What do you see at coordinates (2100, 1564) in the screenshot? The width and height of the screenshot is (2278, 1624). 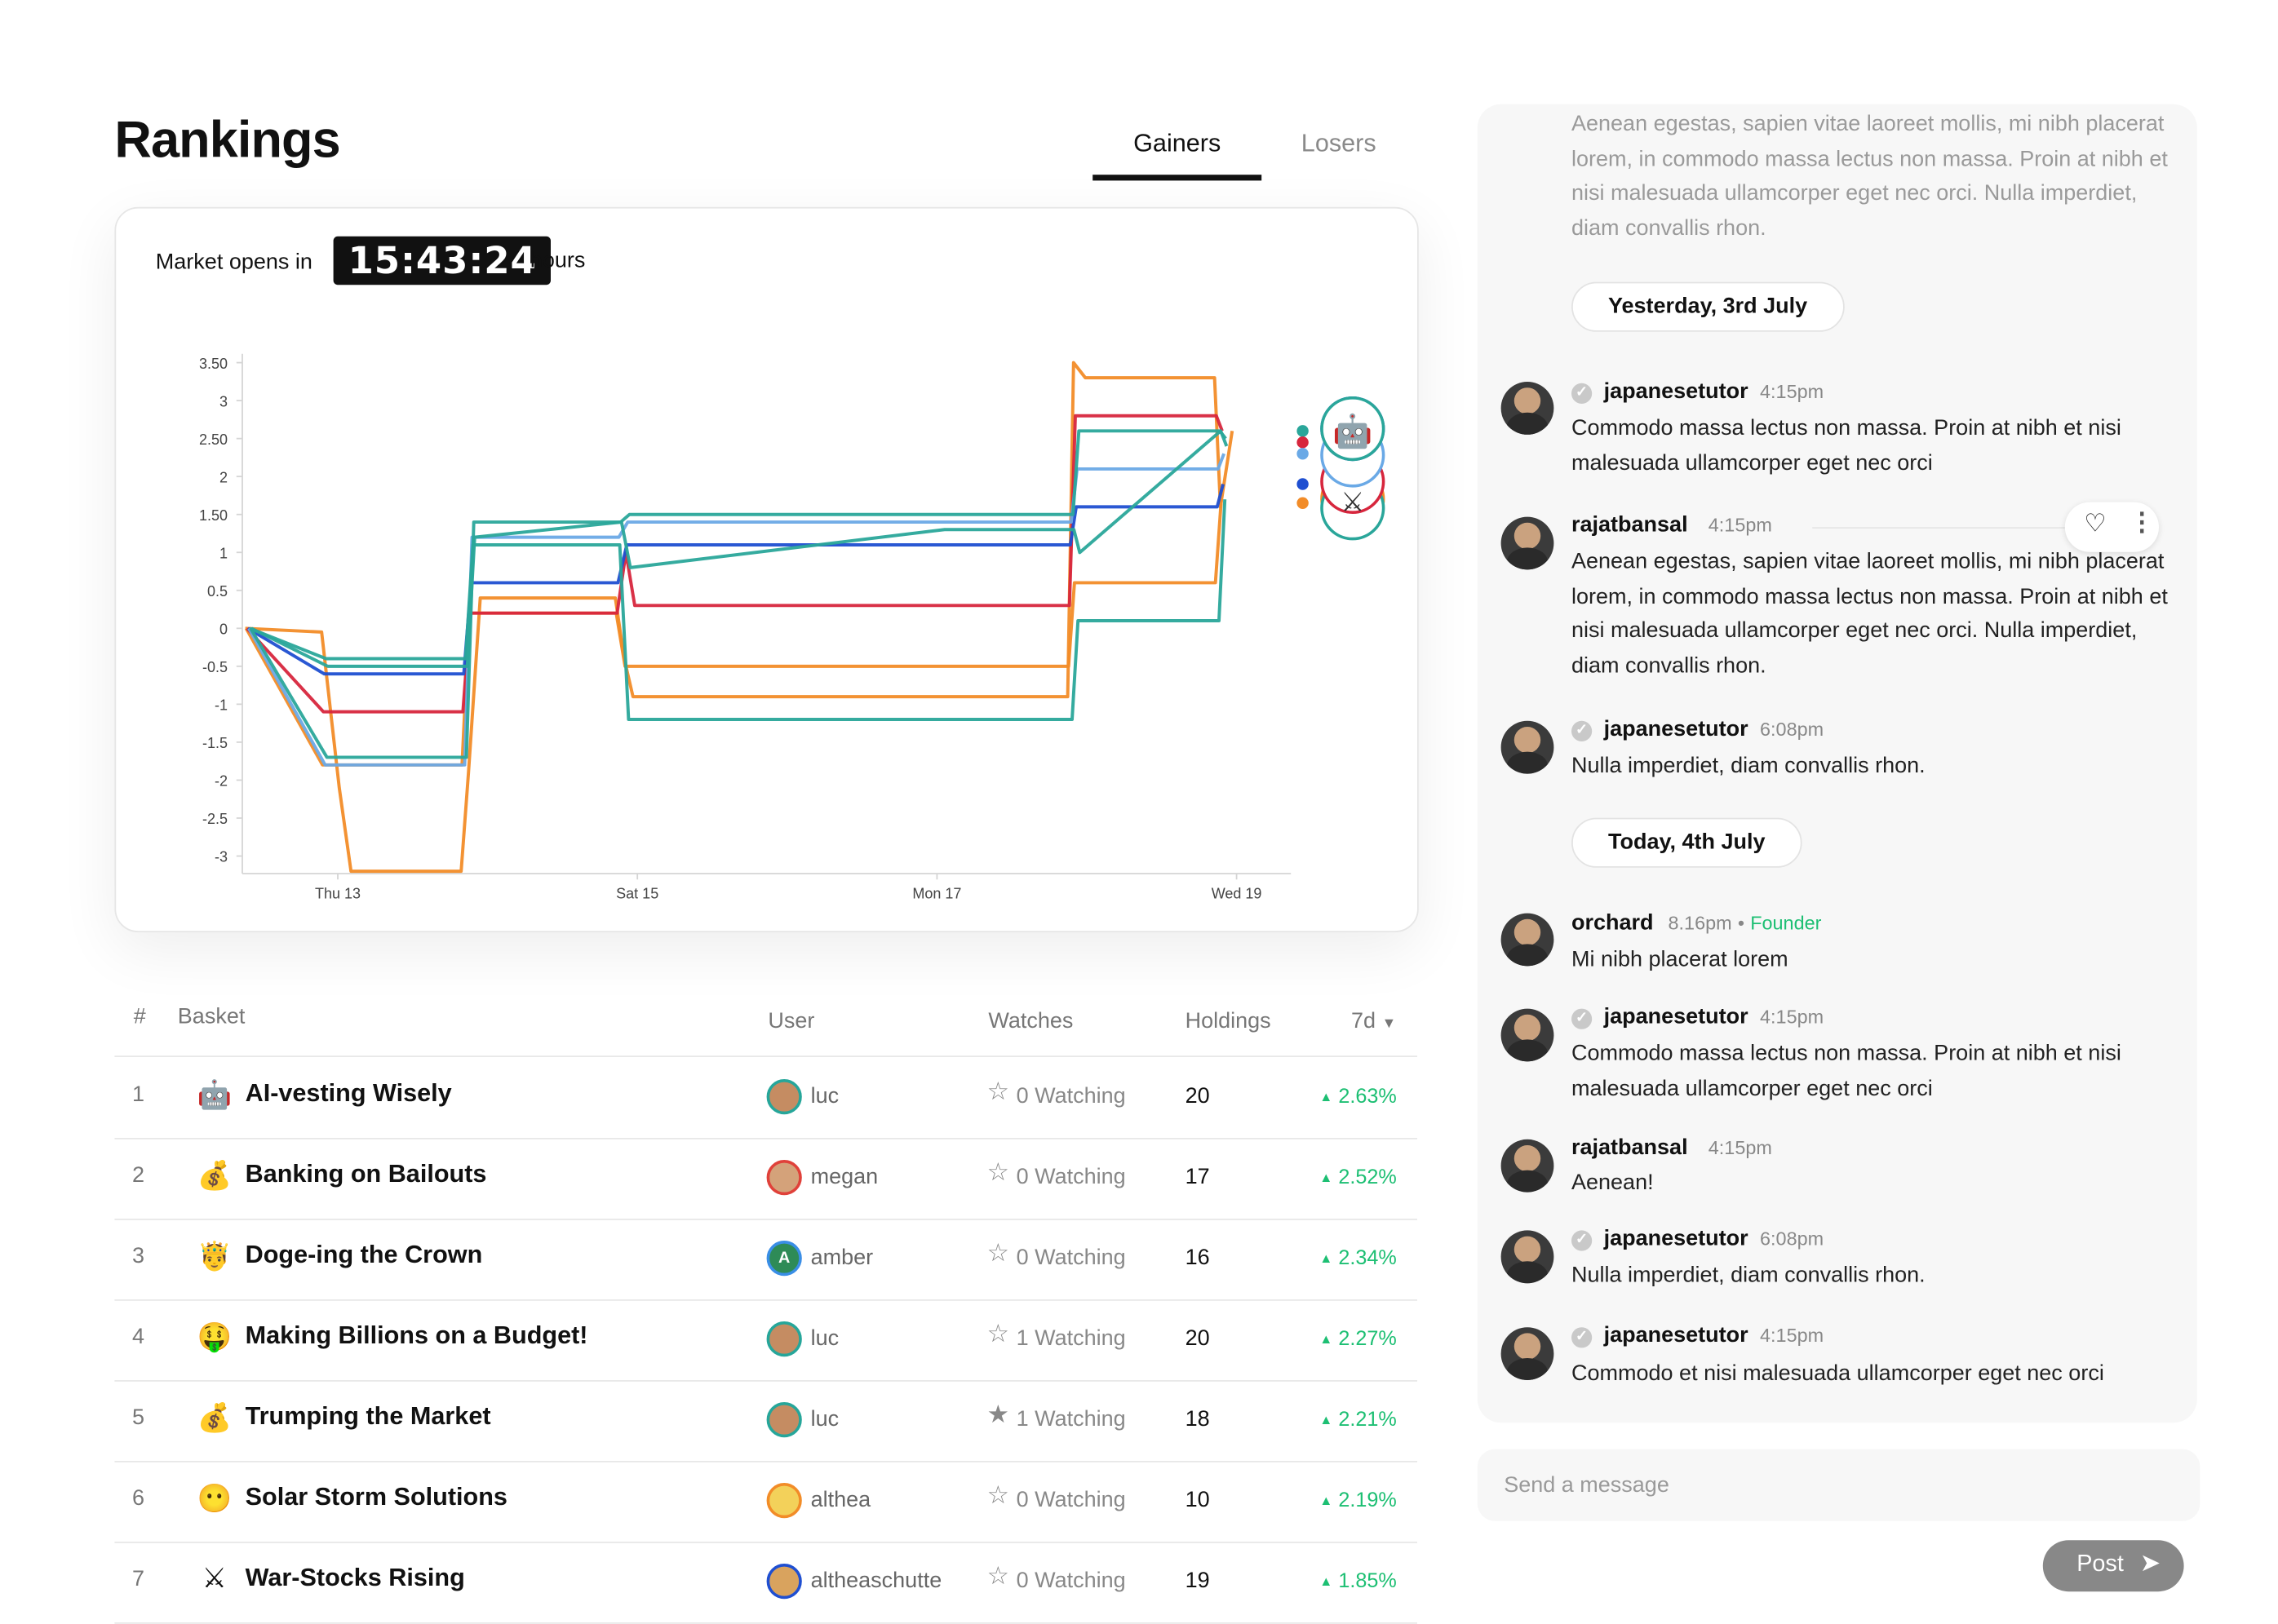 I see `post-label: Post` at bounding box center [2100, 1564].